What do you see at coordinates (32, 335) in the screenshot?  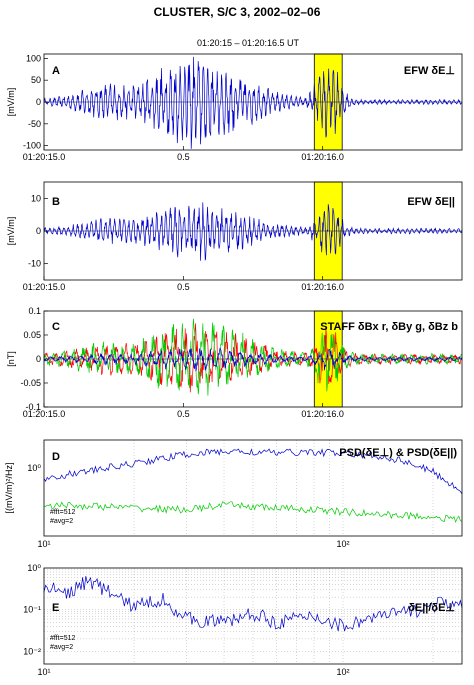 I see `ytick-label: 0.05` at bounding box center [32, 335].